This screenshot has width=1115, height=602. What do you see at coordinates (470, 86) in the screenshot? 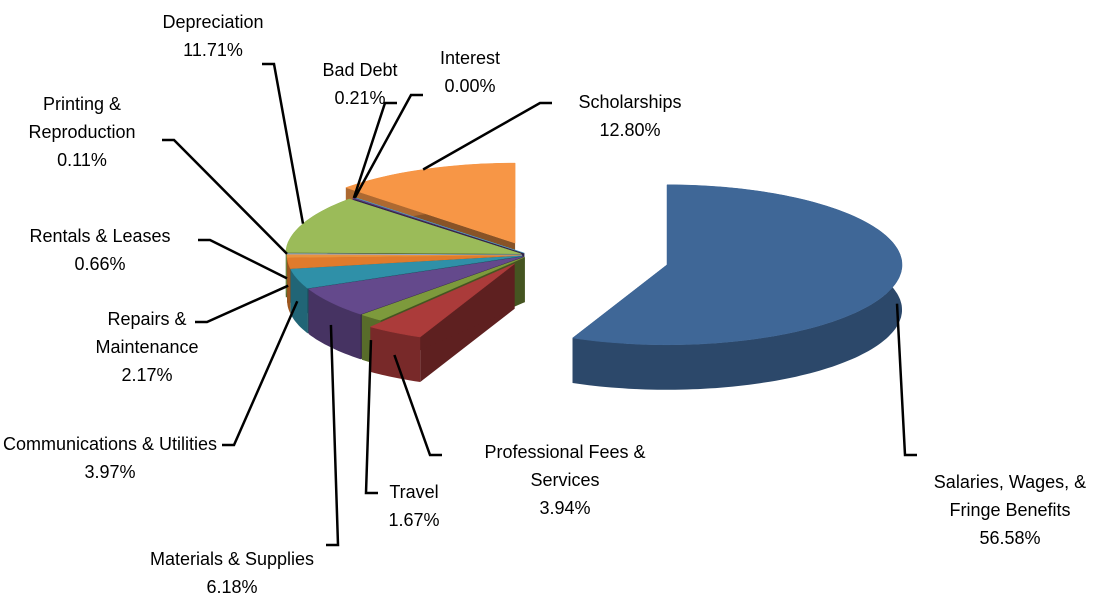
I see `value-label: 0.00%` at bounding box center [470, 86].